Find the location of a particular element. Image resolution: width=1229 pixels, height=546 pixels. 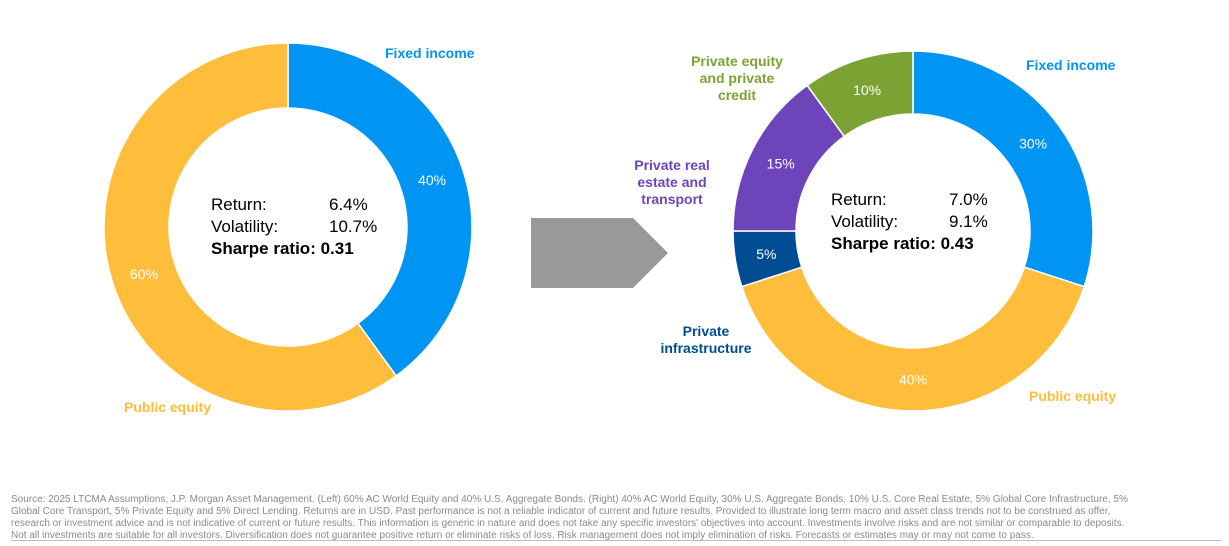

left-volatility-label: Volatility: is located at coordinates (245, 226).